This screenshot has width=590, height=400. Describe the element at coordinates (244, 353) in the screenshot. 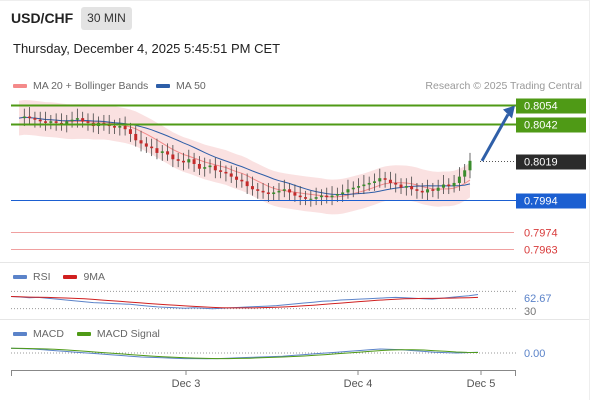

I see `macd-signal-line` at that location.